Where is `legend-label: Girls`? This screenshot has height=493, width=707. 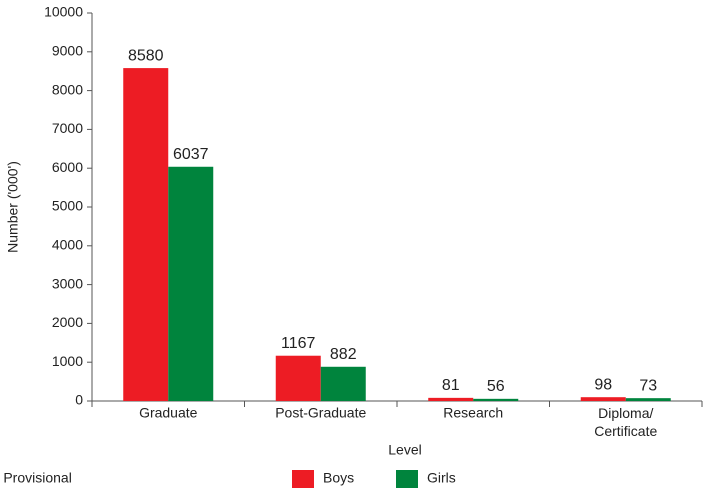 legend-label: Girls is located at coordinates (441, 478).